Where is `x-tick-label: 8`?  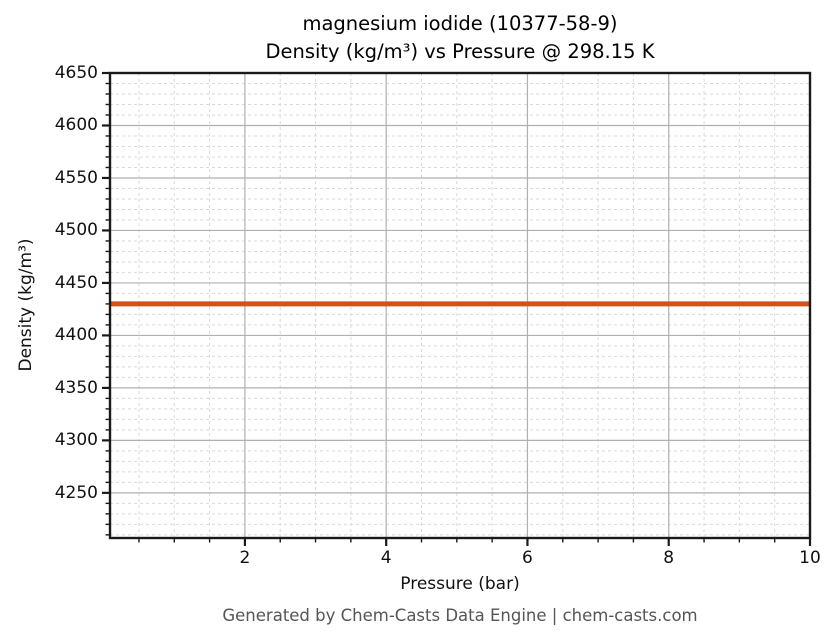
x-tick-label: 8 is located at coordinates (669, 558).